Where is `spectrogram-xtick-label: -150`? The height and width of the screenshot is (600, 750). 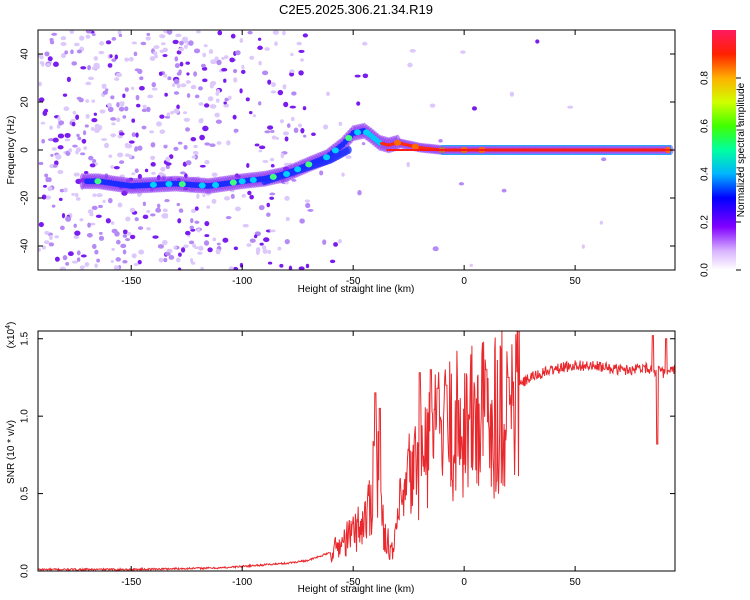
spectrogram-xtick-label: -150 is located at coordinates (131, 281).